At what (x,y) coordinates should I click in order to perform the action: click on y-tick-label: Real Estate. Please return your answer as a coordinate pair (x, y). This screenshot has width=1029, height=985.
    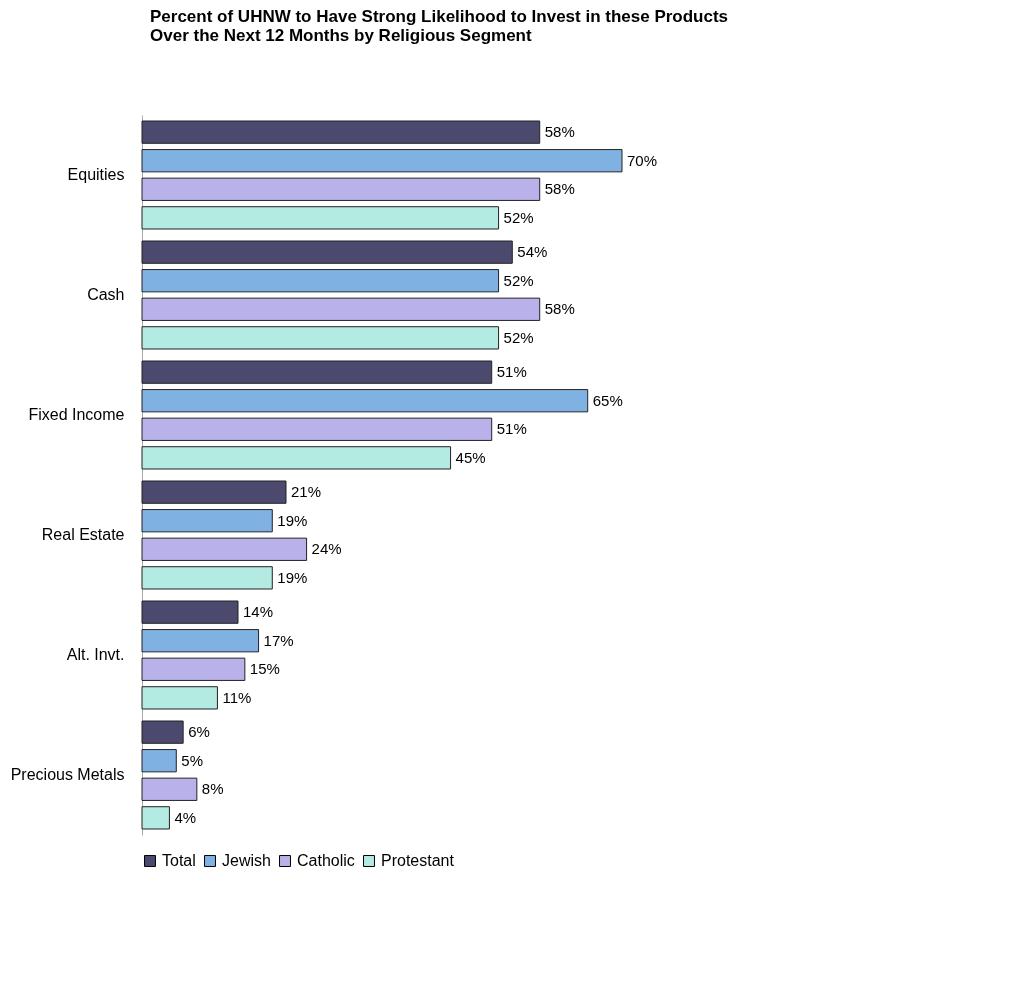
    Looking at the image, I should click on (83, 534).